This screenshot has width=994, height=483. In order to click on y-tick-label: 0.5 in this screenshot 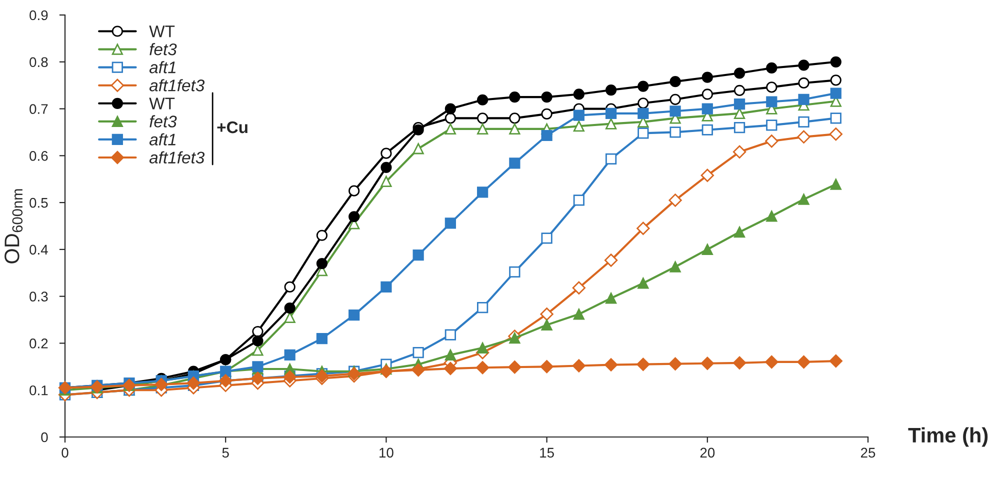, I will do `click(39, 203)`.